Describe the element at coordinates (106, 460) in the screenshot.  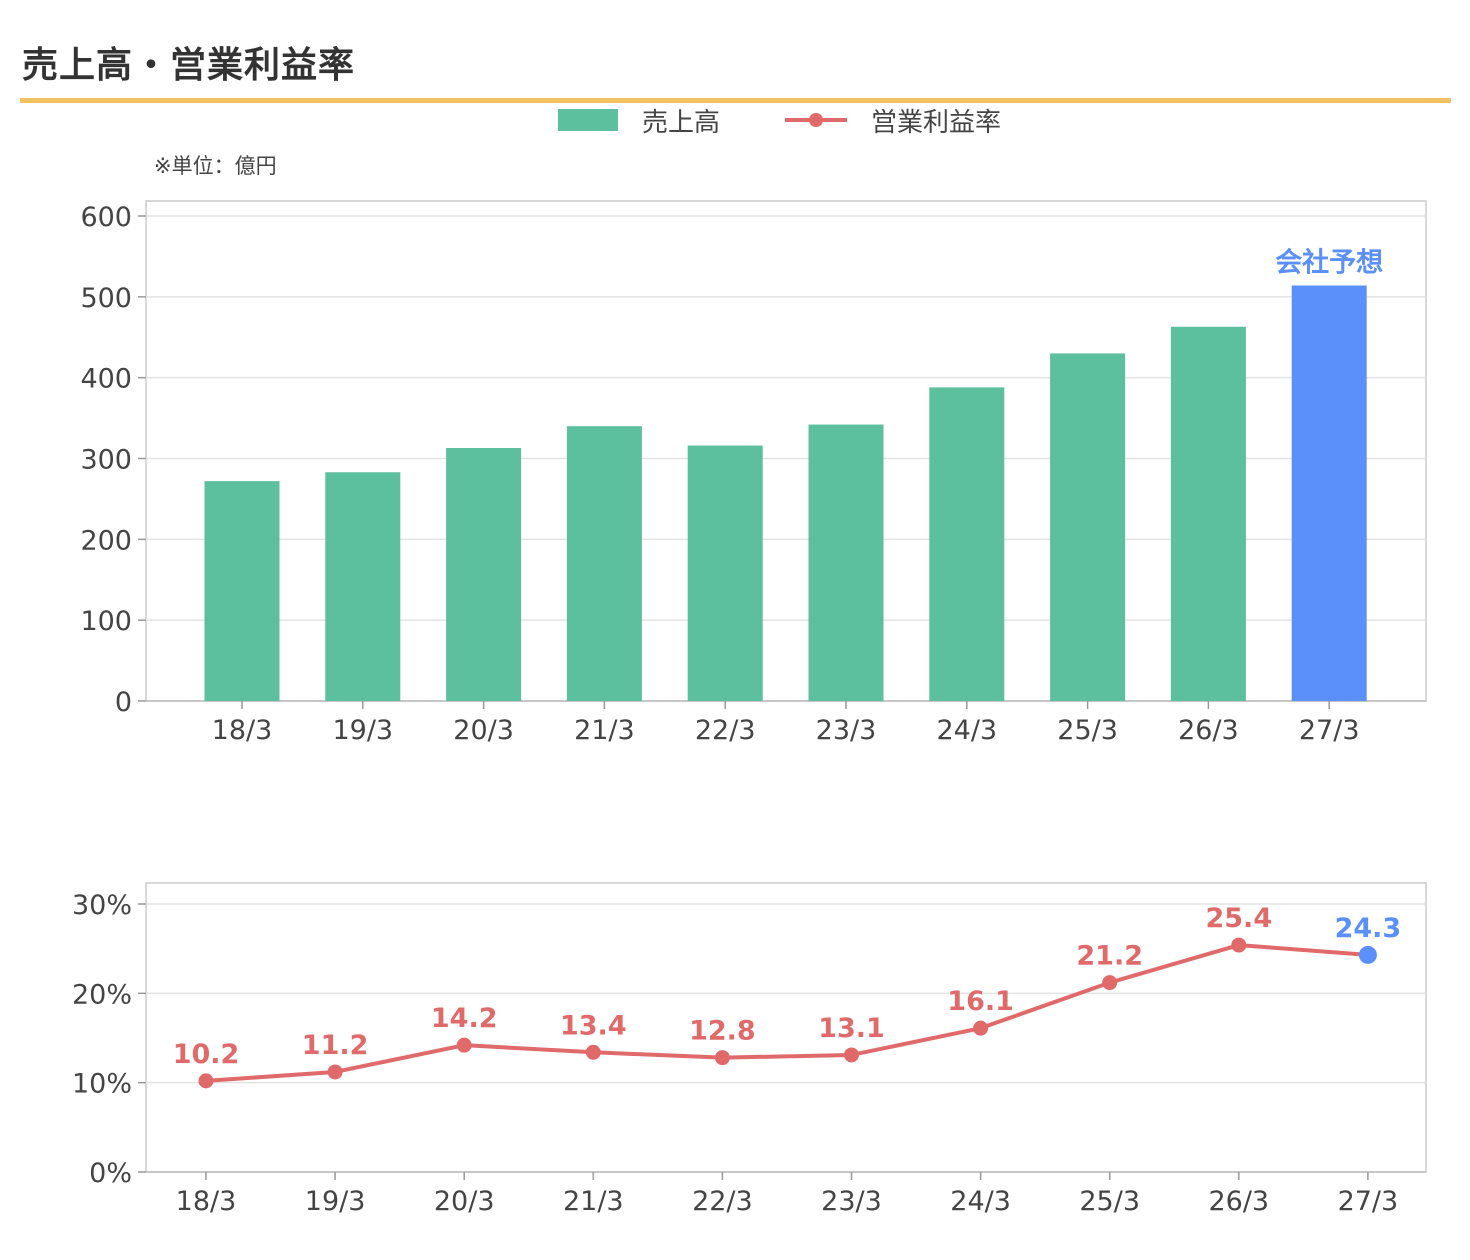
I see `bar-ytick-label: 300` at that location.